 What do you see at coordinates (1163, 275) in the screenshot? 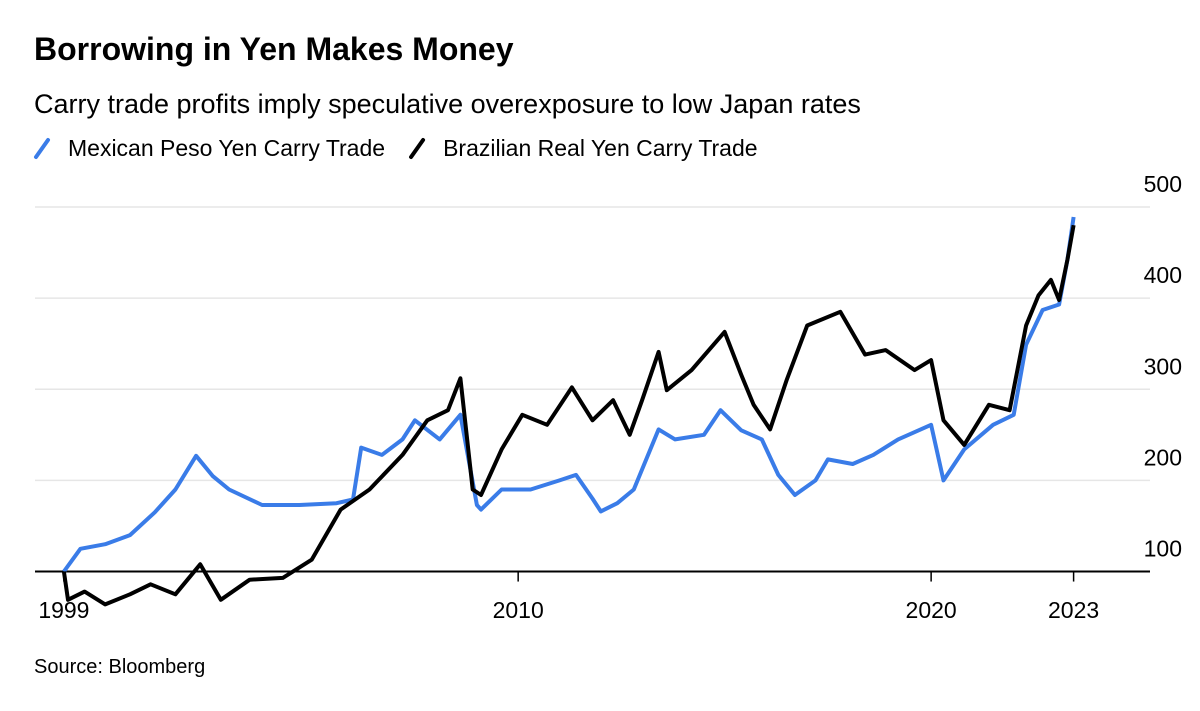
I see `y-tick-label: 400` at bounding box center [1163, 275].